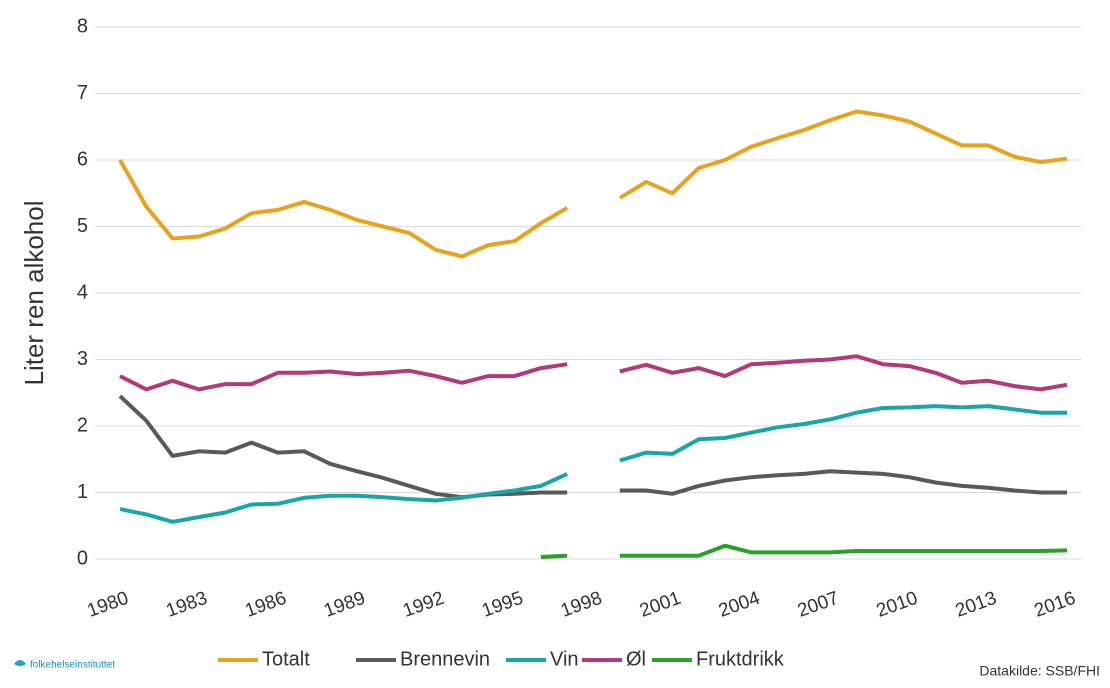 The width and height of the screenshot is (1110, 688). Describe the element at coordinates (344, 605) in the screenshot. I see `x-tick-label: 1989` at that location.